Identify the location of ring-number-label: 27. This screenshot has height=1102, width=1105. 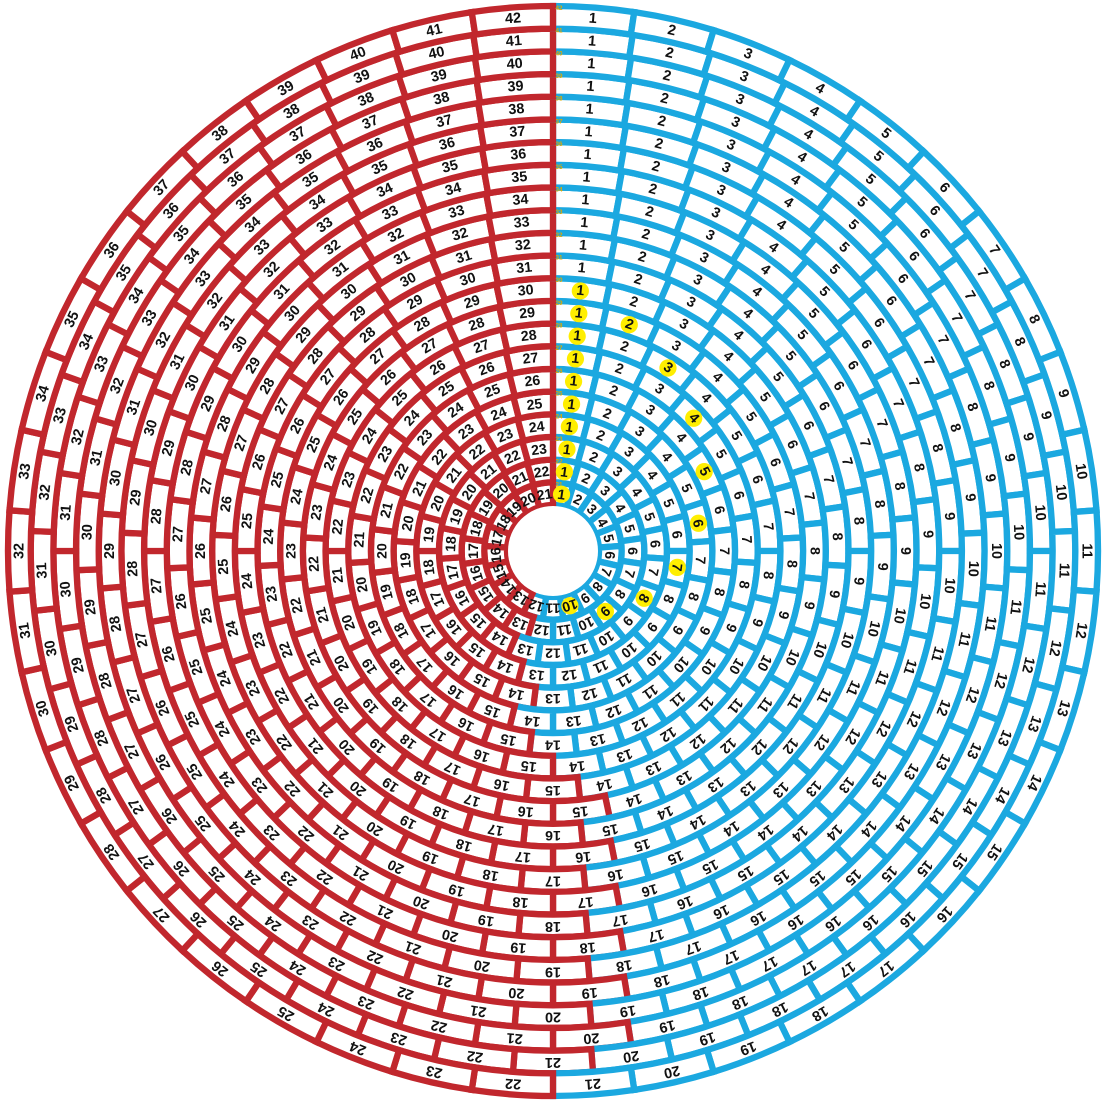
(559, 348).